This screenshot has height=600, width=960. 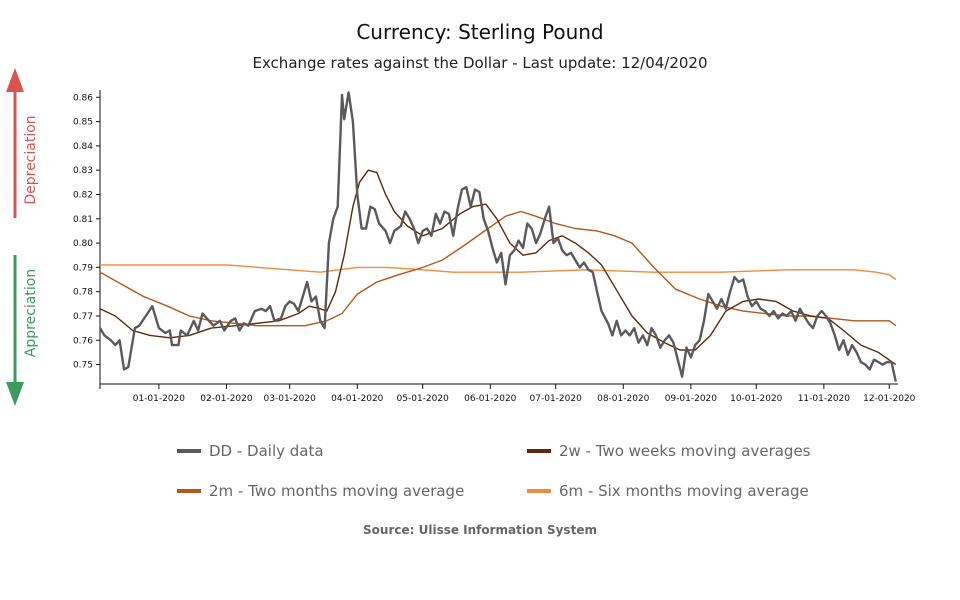 I want to click on legend-label: 2w - Two weeks moving averages, so click(x=685, y=451).